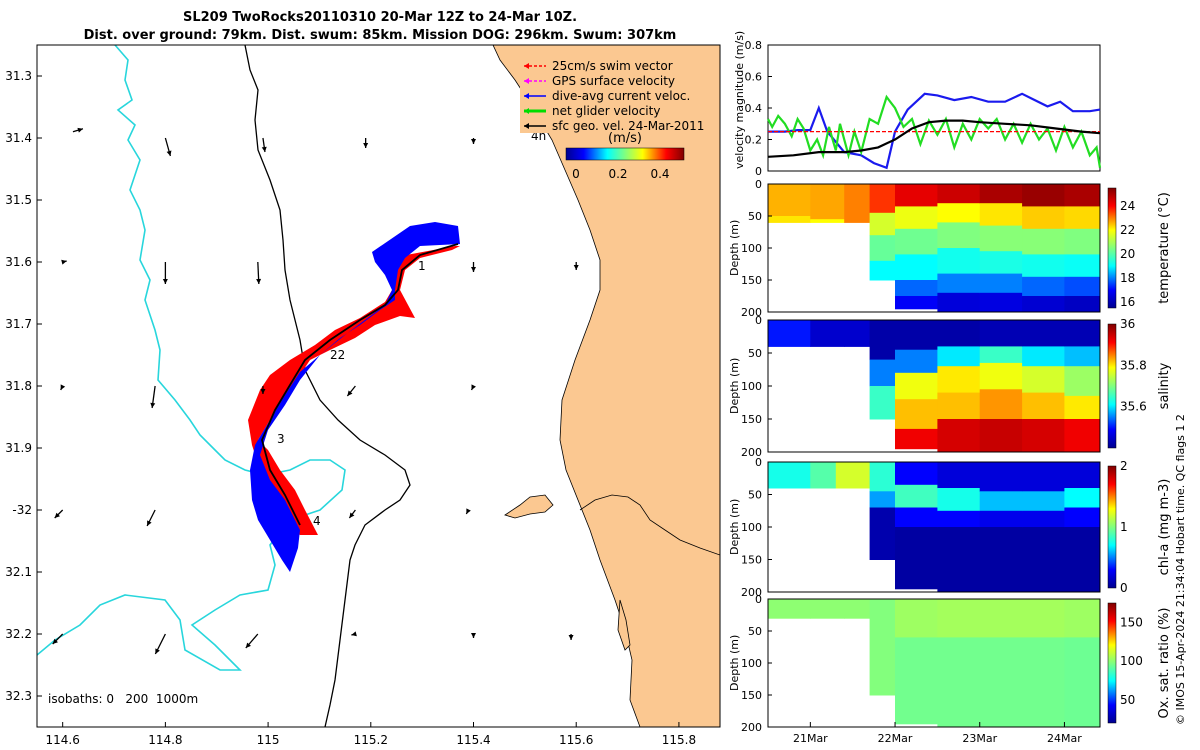  Describe the element at coordinates (18, 324) in the screenshot. I see `map-ytick-label-4: 31.7` at that location.